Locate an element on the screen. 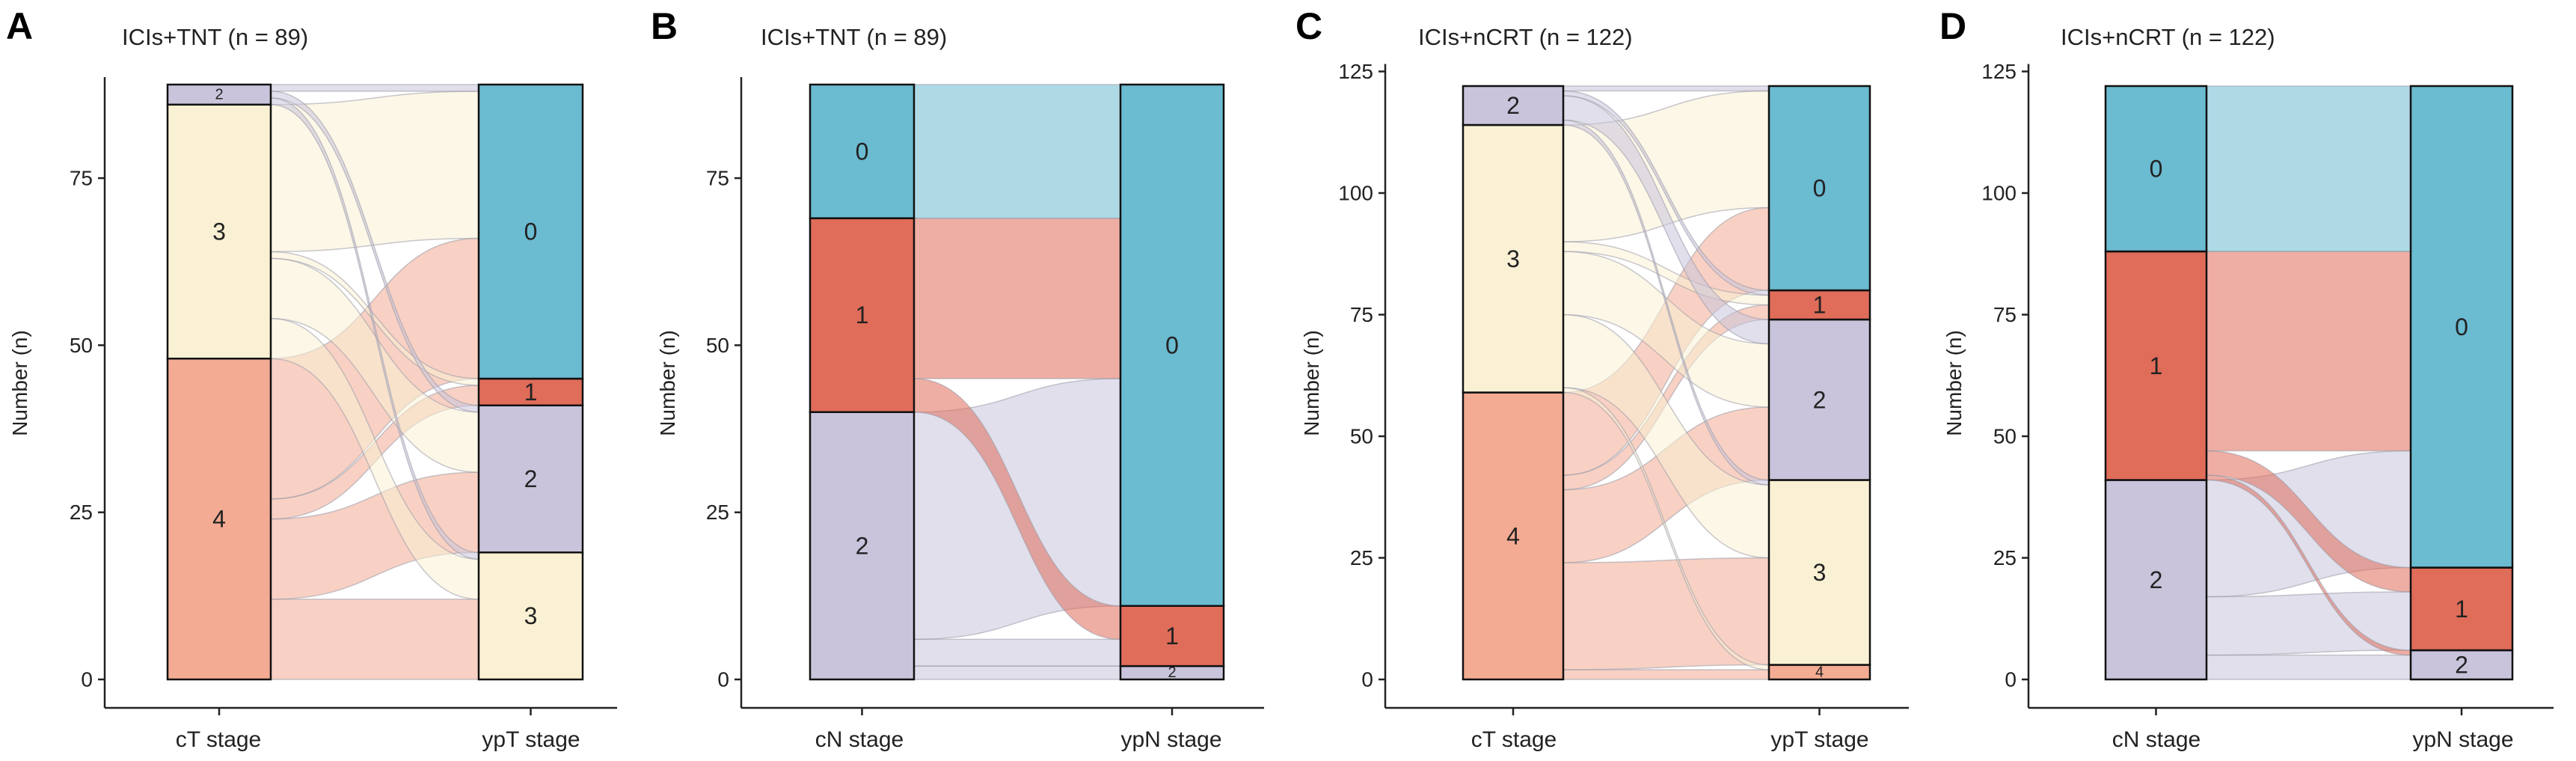  left-stratum-3-label: 3 is located at coordinates (219, 231).